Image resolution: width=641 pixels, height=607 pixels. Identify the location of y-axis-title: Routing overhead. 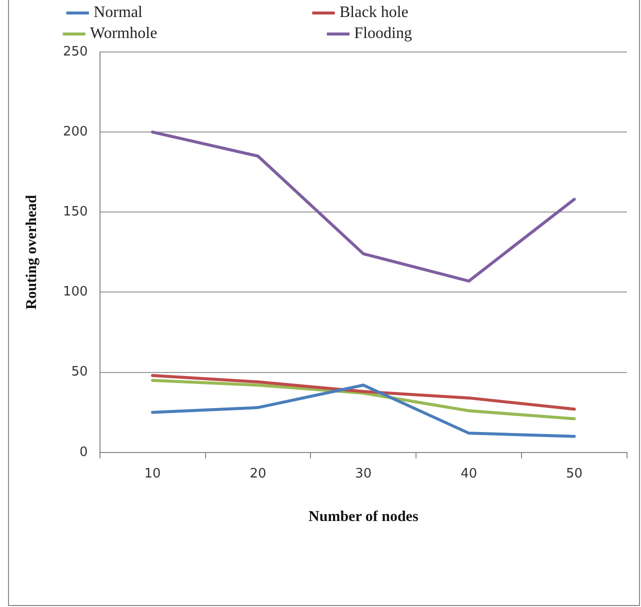
(32, 252).